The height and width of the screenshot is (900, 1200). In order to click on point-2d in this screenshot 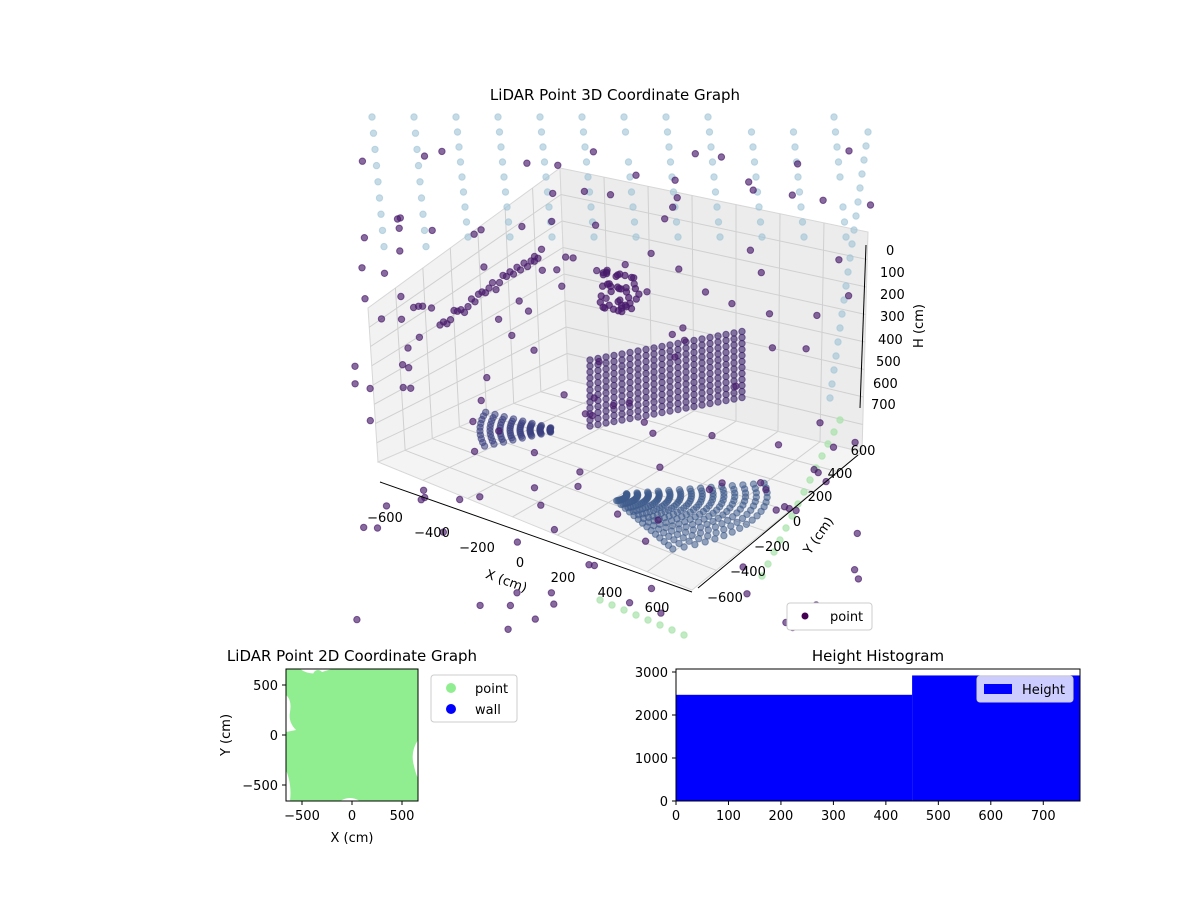, I will do `click(318, 675)`.